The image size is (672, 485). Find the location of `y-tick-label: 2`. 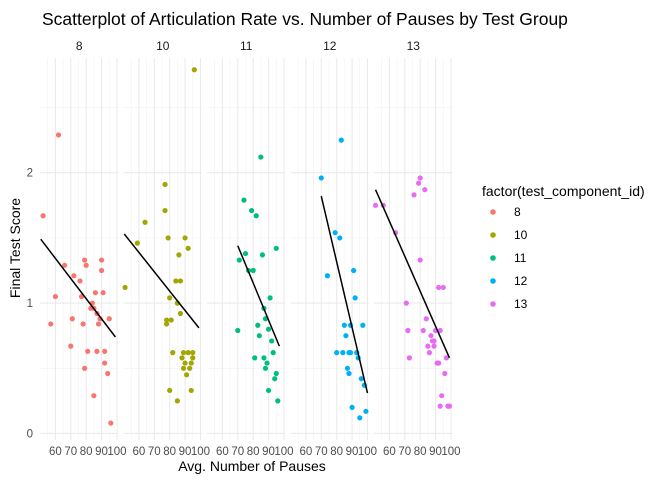

y-tick-label: 2 is located at coordinates (30, 174).